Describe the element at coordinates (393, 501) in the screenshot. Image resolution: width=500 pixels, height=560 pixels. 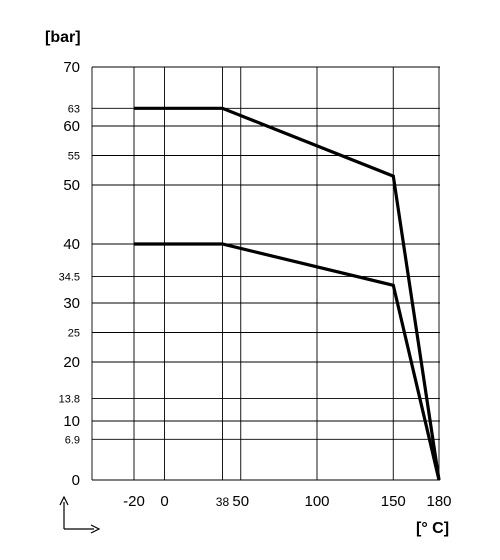
I see `x-tick-label: 150` at that location.